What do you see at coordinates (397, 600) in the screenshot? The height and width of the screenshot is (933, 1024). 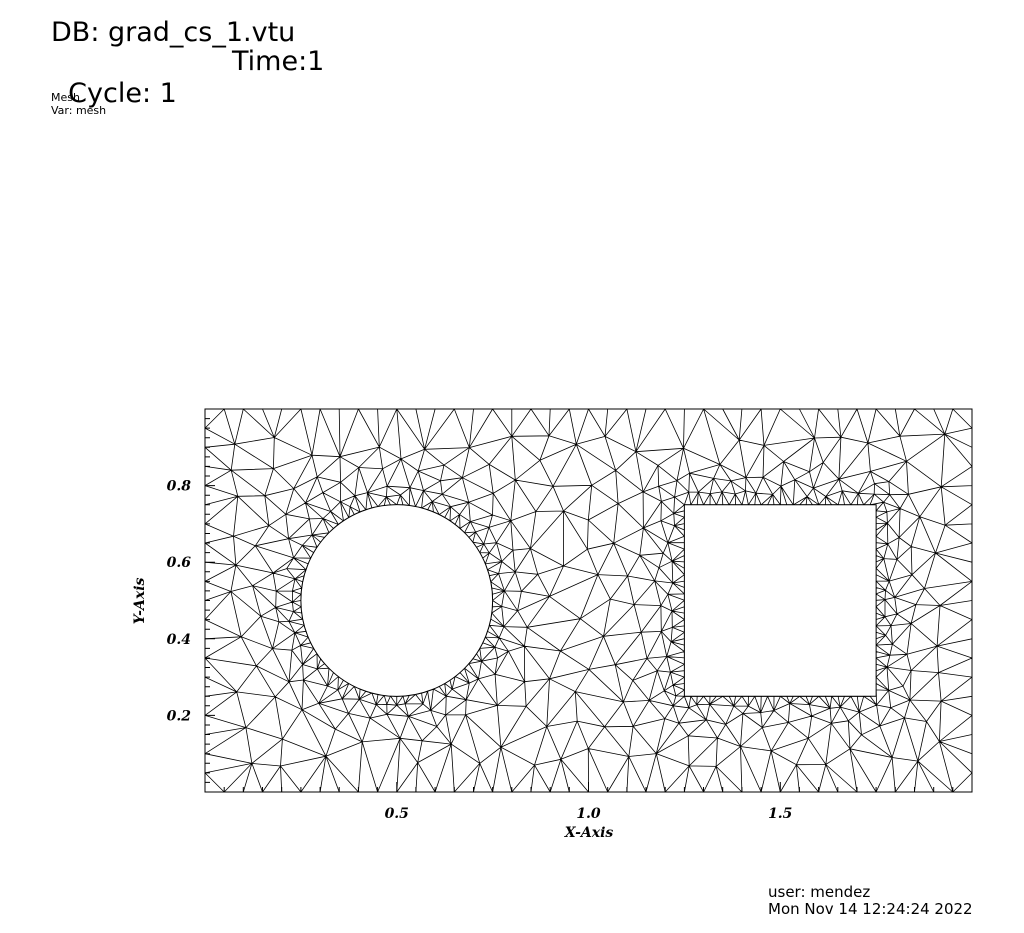 I see `circle-hole` at bounding box center [397, 600].